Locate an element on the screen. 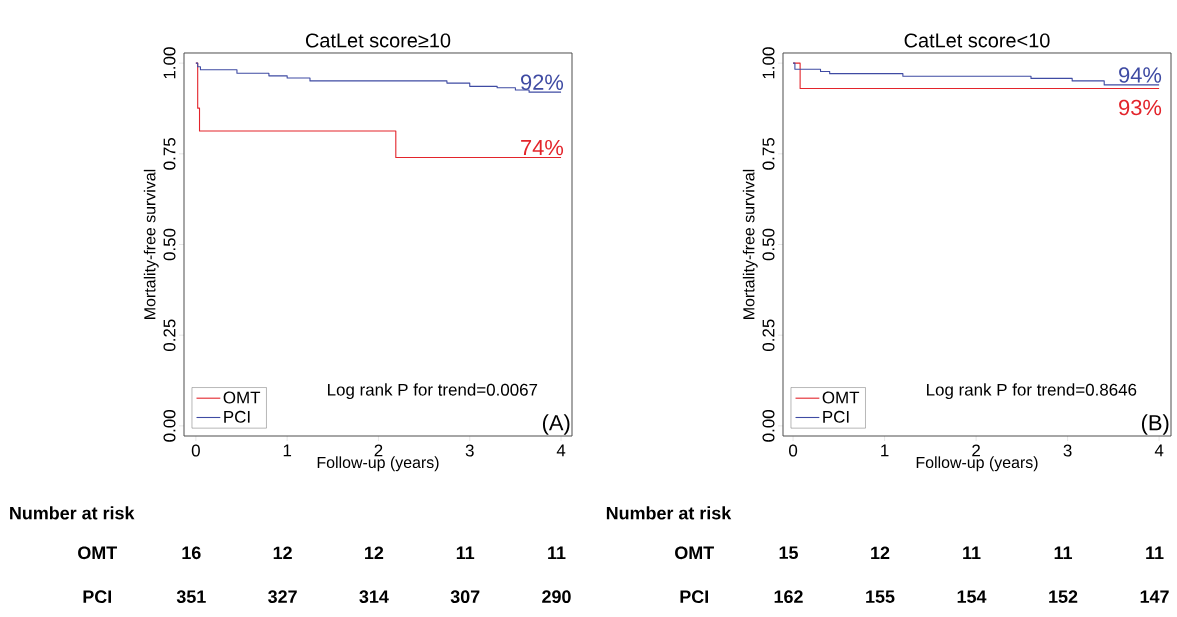 This screenshot has height=617, width=1177. text: 327 is located at coordinates (282, 597).